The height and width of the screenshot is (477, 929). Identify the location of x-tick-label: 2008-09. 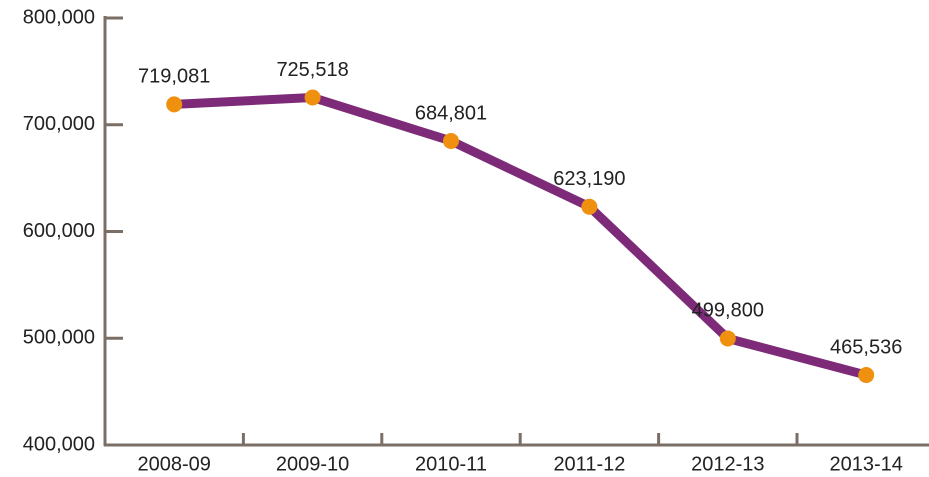
(173, 464).